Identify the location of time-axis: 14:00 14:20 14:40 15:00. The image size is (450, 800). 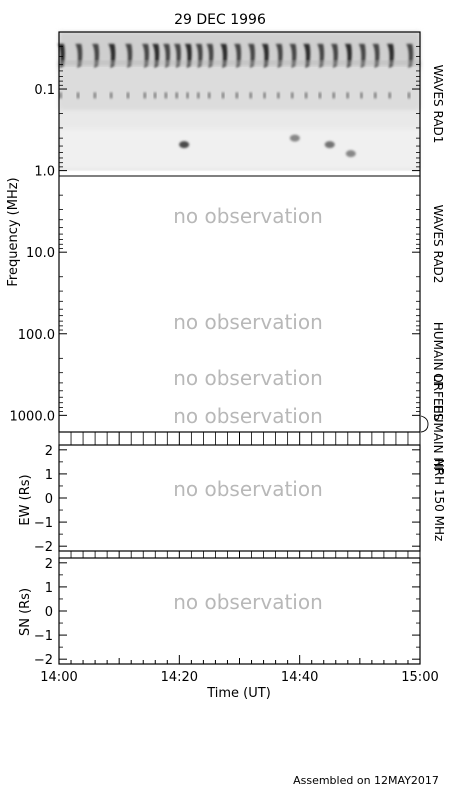
(239, 670).